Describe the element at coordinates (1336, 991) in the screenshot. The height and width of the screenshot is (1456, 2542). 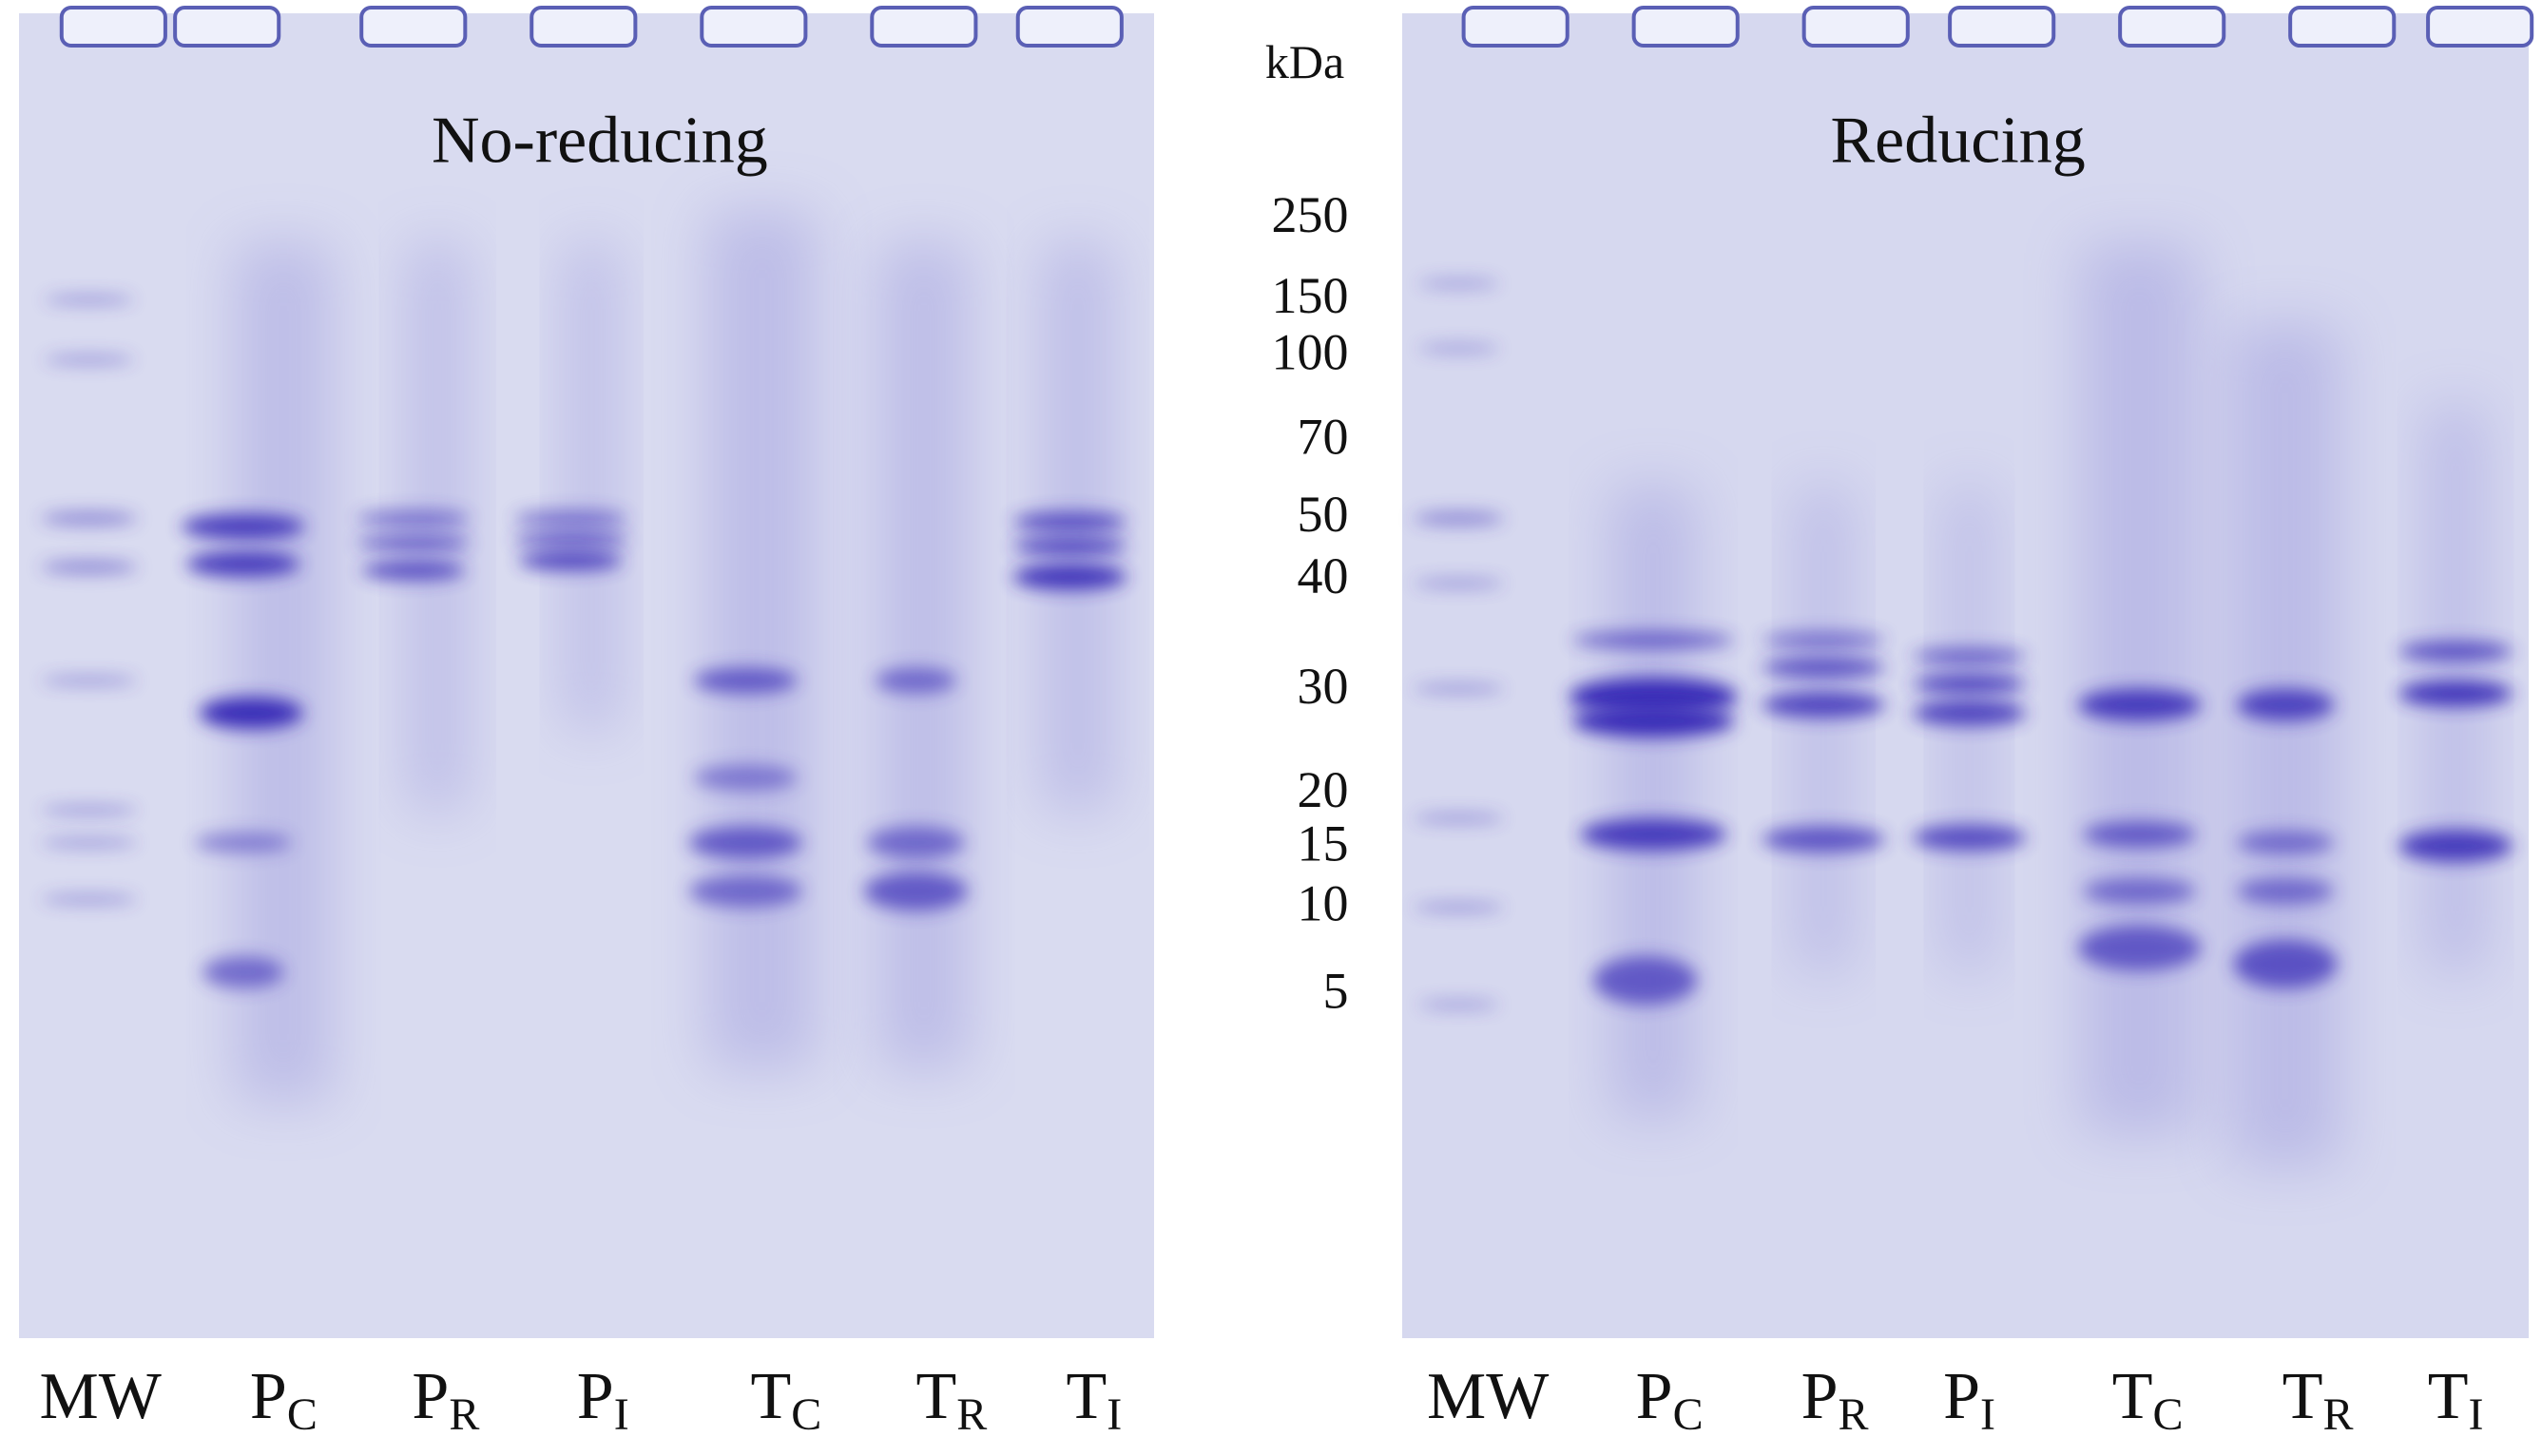
I see `marker-label: 5` at that location.